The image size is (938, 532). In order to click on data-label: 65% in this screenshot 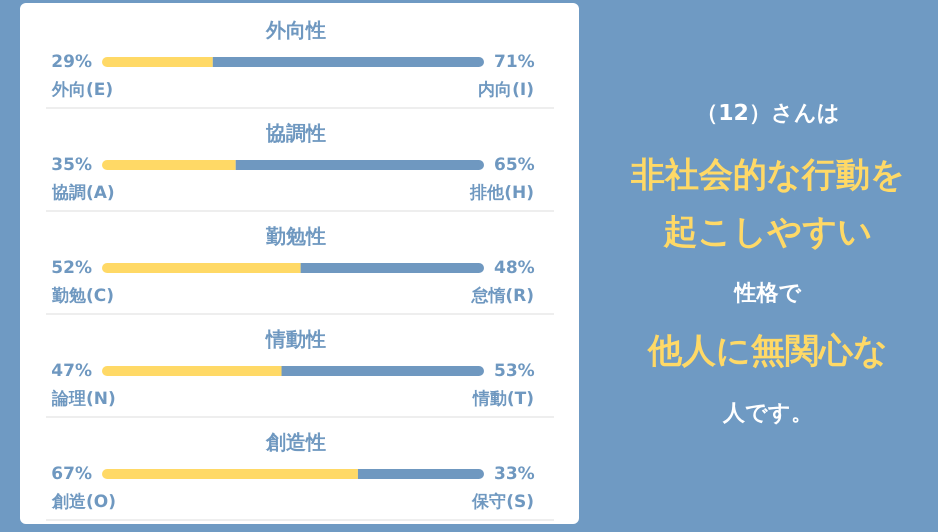, I will do `click(514, 165)`.